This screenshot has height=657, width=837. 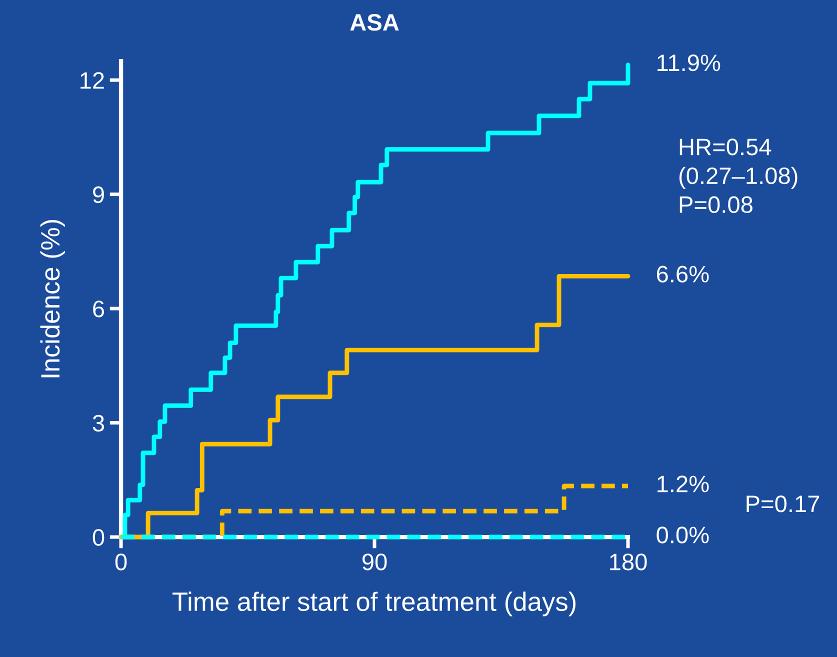 What do you see at coordinates (98, 309) in the screenshot?
I see `y-tick-label: 6` at bounding box center [98, 309].